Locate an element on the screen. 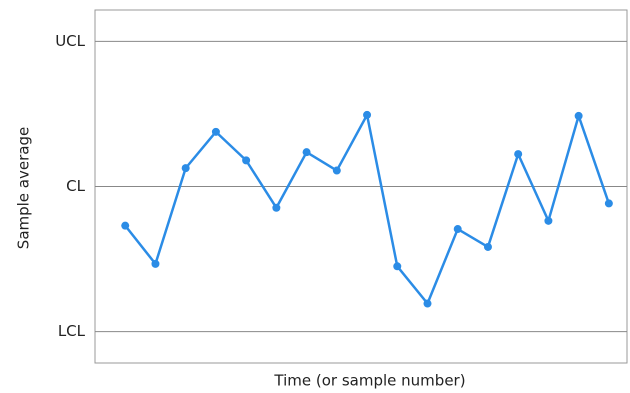 The image size is (630, 393). y-axis-label: Sample average is located at coordinates (24, 188).